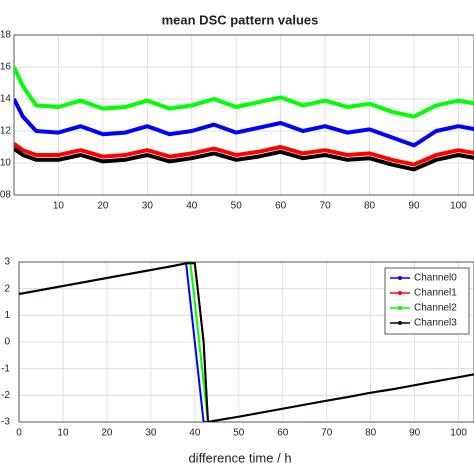 The height and width of the screenshot is (474, 474). What do you see at coordinates (239, 457) in the screenshot?
I see `x-axis-label: difference time / h` at bounding box center [239, 457].